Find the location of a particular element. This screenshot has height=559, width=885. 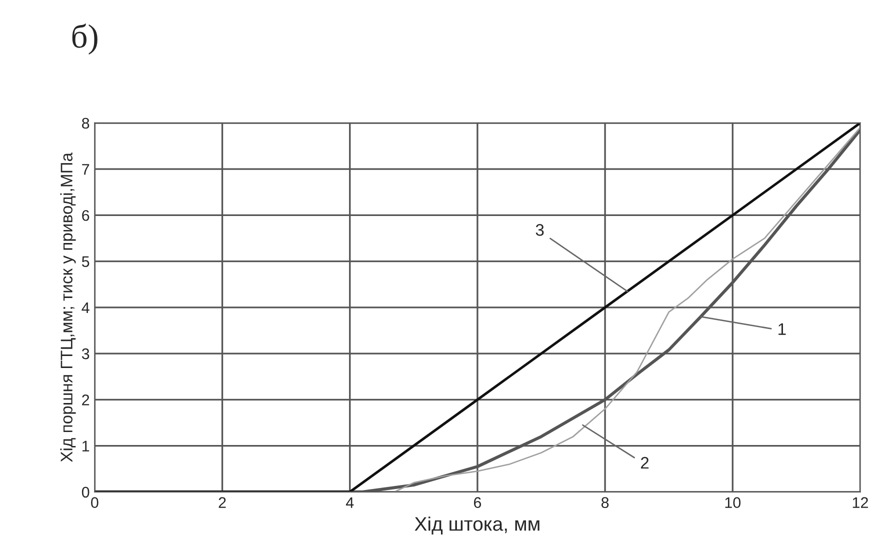

y-tick-label: 7 is located at coordinates (86, 169).